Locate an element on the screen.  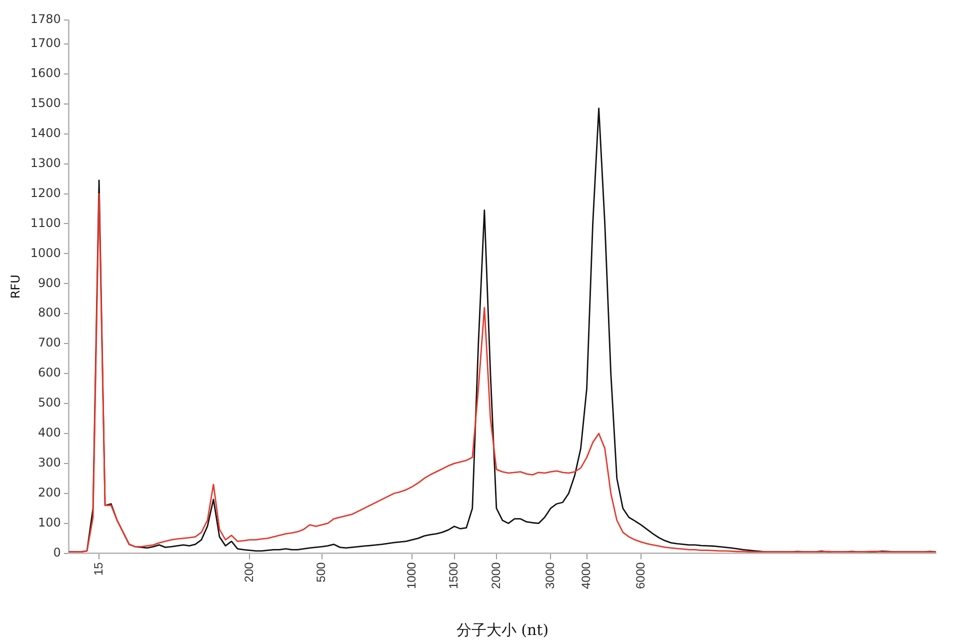
y-tick-label: 1200 is located at coordinates (45, 193).